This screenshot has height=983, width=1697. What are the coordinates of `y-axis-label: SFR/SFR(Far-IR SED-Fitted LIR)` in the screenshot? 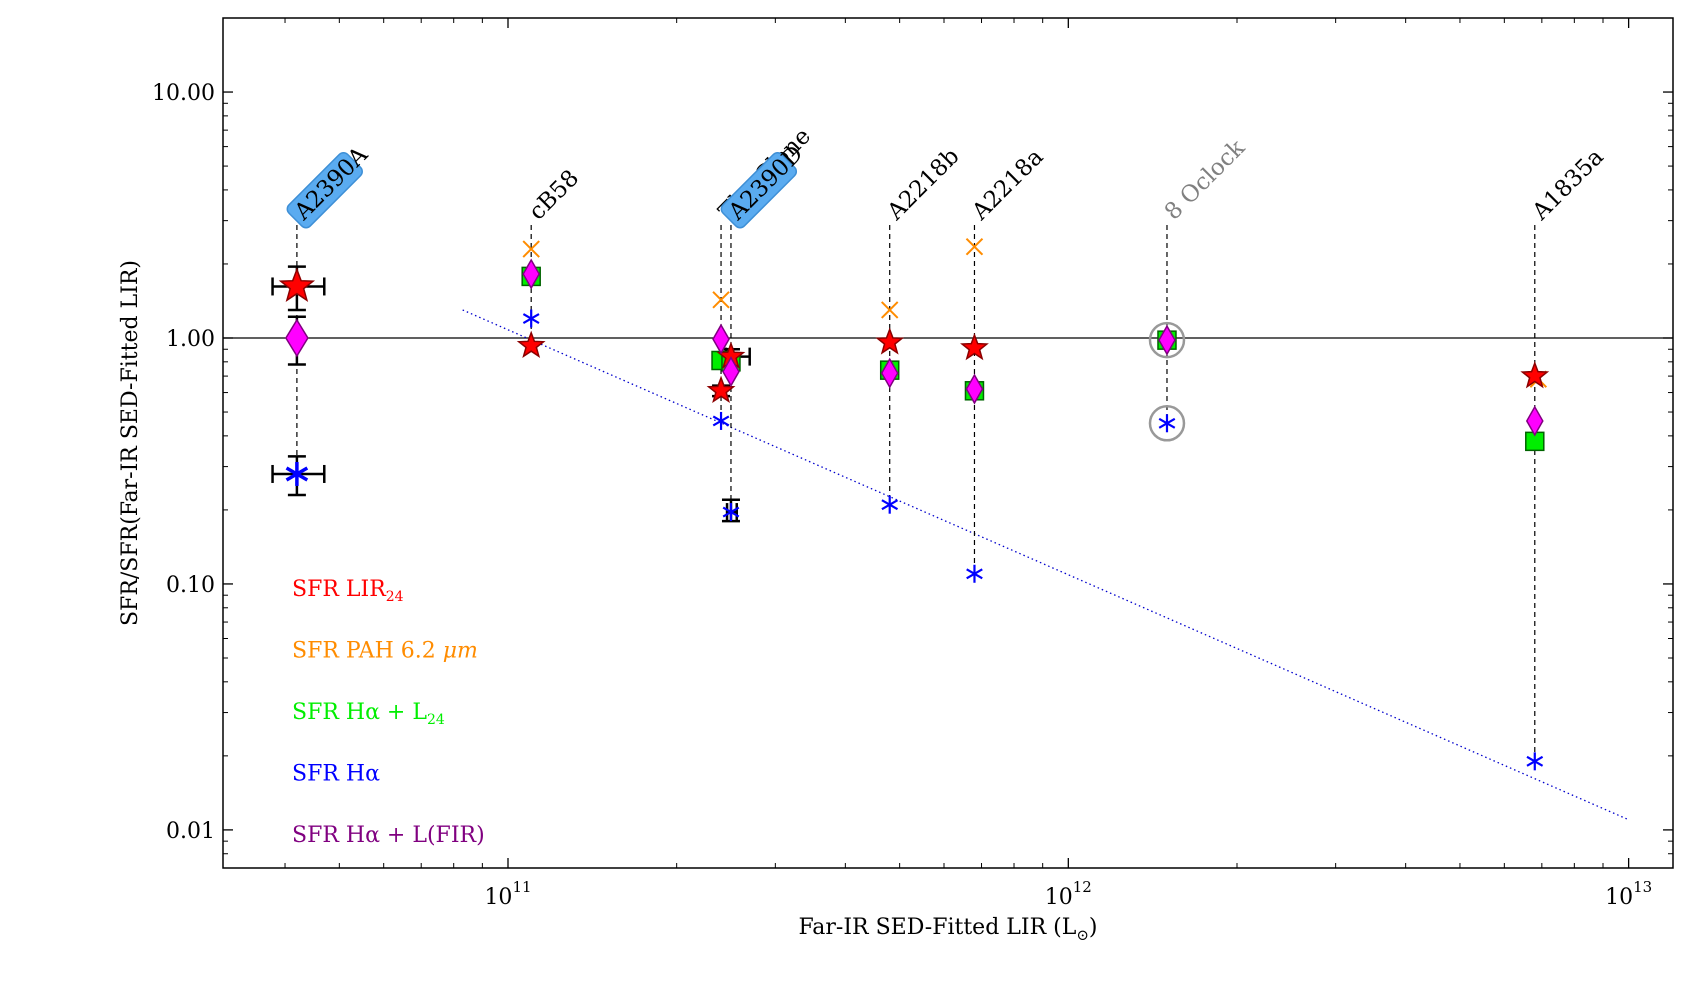 It's located at (130, 443).